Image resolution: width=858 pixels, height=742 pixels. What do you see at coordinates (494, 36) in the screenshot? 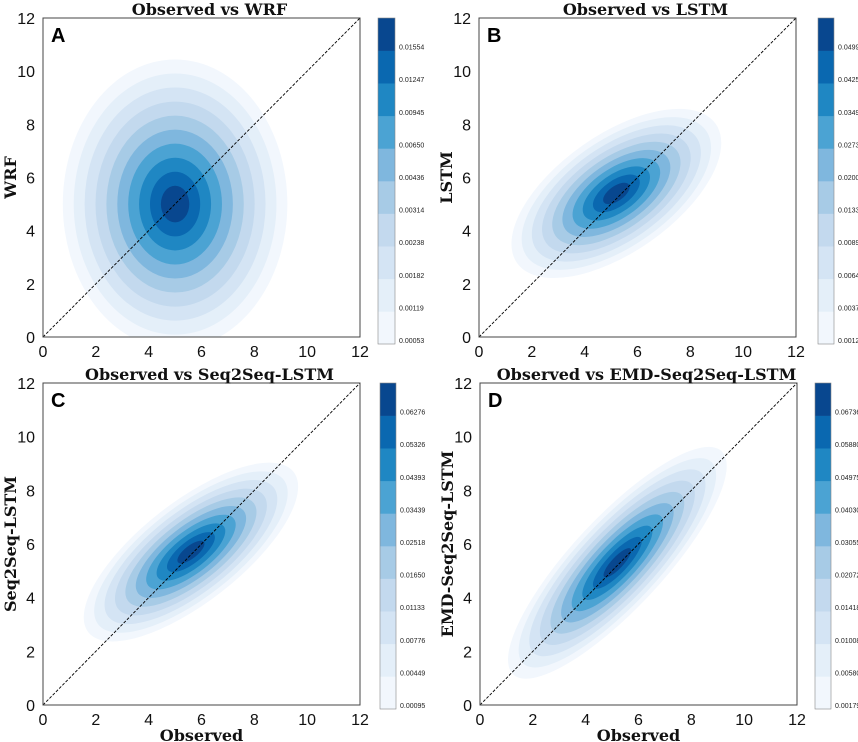
I see `panel-letter: B` at bounding box center [494, 36].